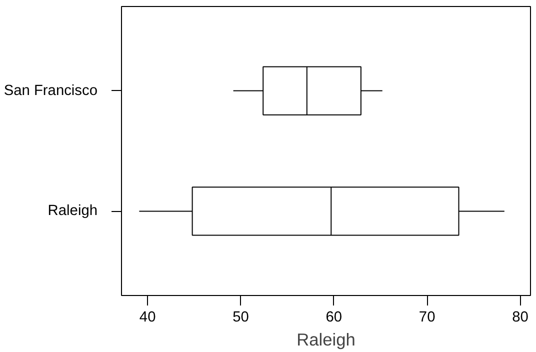  Describe the element at coordinates (147, 318) in the screenshot. I see `x-tick-label: 40` at that location.